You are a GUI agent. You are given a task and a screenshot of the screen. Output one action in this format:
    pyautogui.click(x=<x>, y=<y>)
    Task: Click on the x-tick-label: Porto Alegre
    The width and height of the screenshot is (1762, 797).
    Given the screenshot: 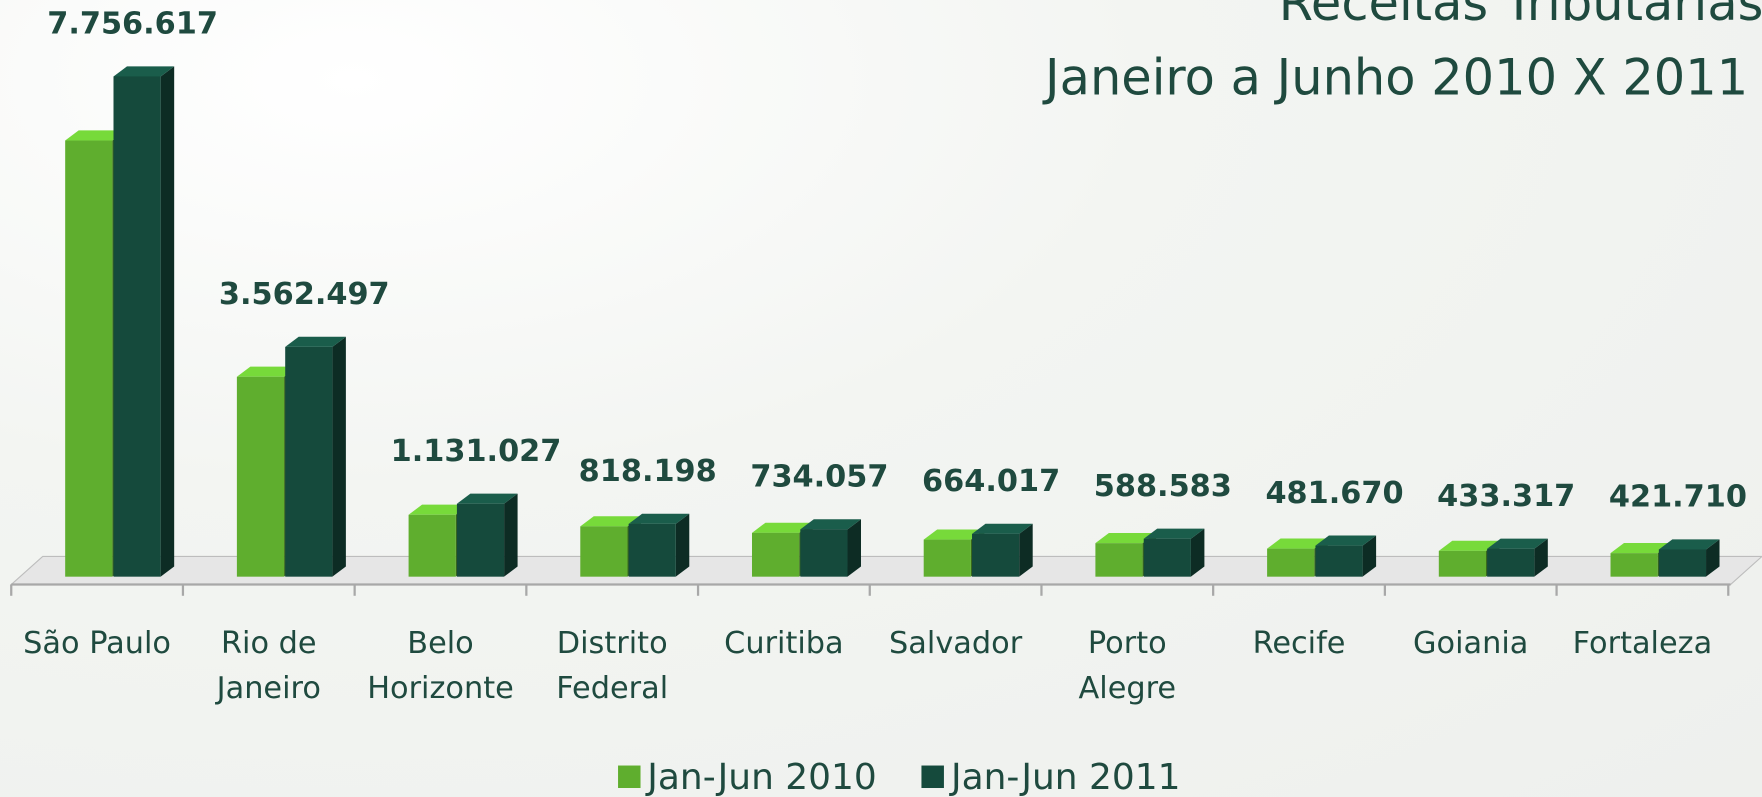 What is the action you would take?
    pyautogui.click(x=1127, y=666)
    